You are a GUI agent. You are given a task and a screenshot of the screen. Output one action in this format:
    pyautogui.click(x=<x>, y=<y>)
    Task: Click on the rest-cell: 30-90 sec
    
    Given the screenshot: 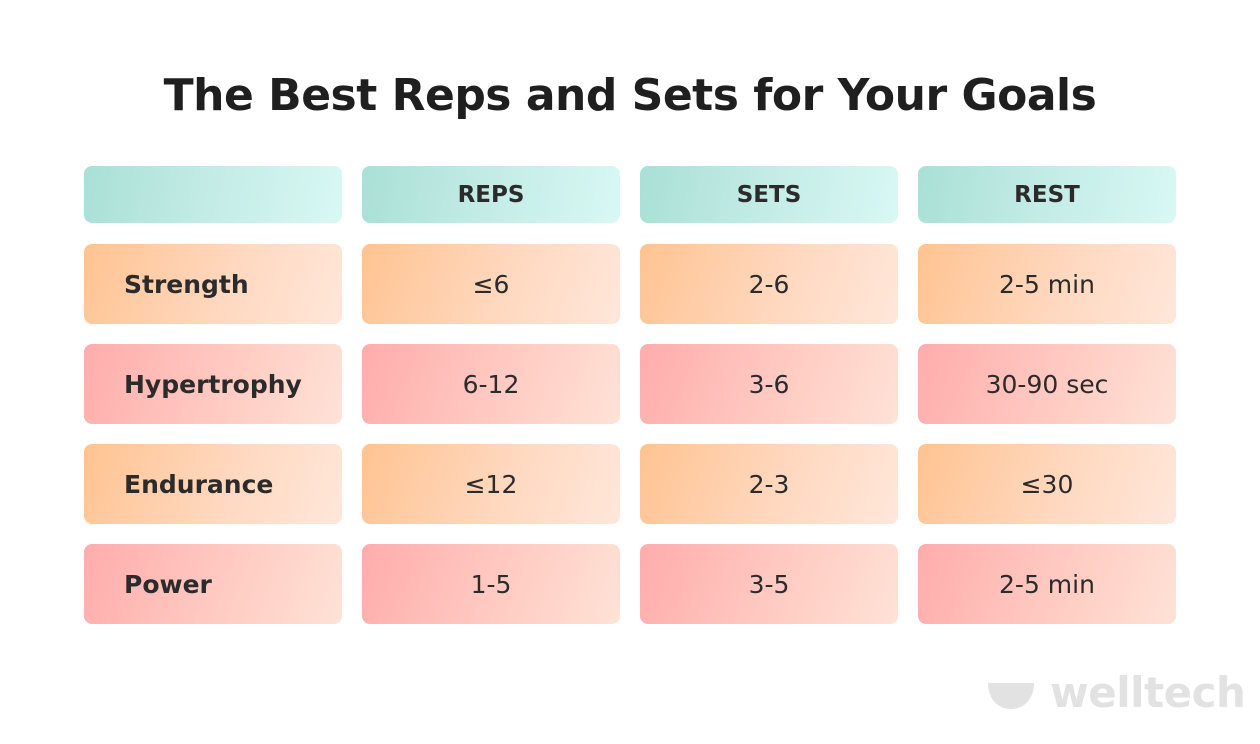 What is the action you would take?
    pyautogui.click(x=1047, y=384)
    